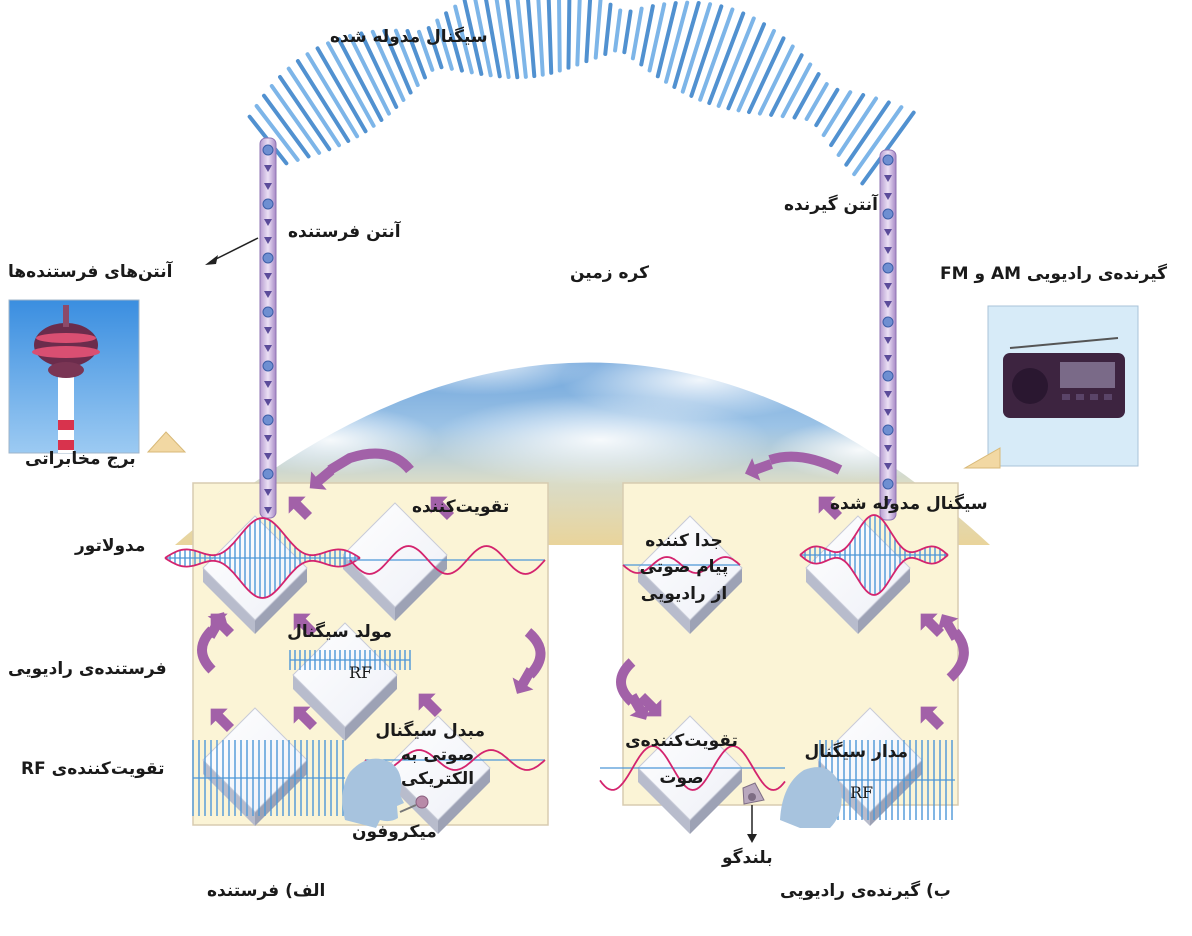  Describe the element at coordinates (753, 812) in the screenshot. I see `speaker-icon` at that location.